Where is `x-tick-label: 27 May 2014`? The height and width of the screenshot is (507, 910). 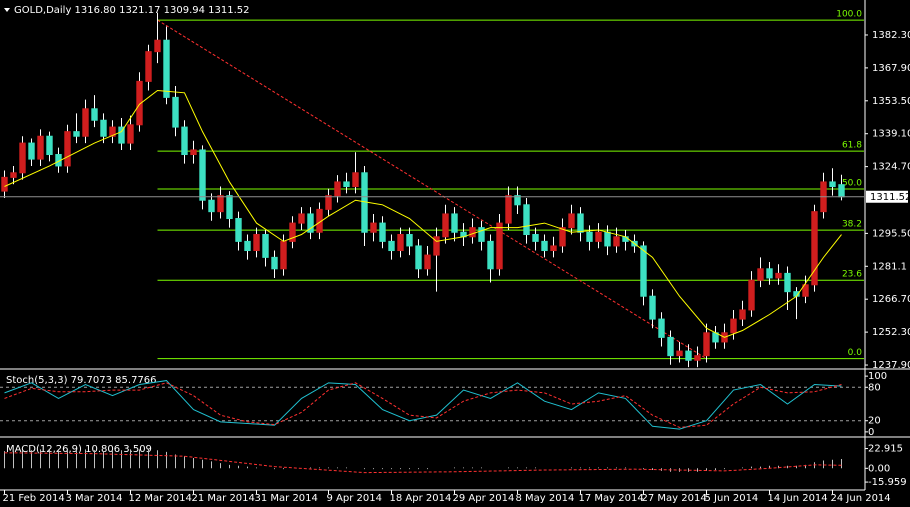
x-tick-label: 27 May 2014 is located at coordinates (674, 498).